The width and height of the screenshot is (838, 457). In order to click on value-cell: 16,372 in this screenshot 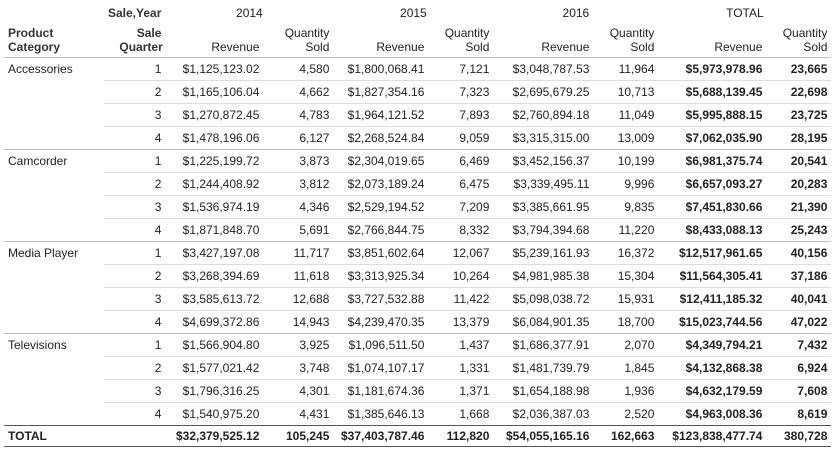, I will do `click(626, 253)`.